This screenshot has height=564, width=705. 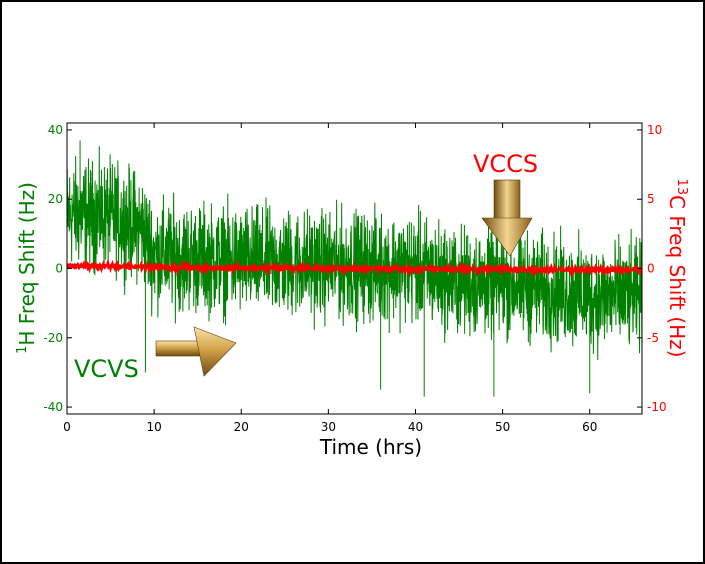 I want to click on y-right-tick-label: -10, so click(x=657, y=407).